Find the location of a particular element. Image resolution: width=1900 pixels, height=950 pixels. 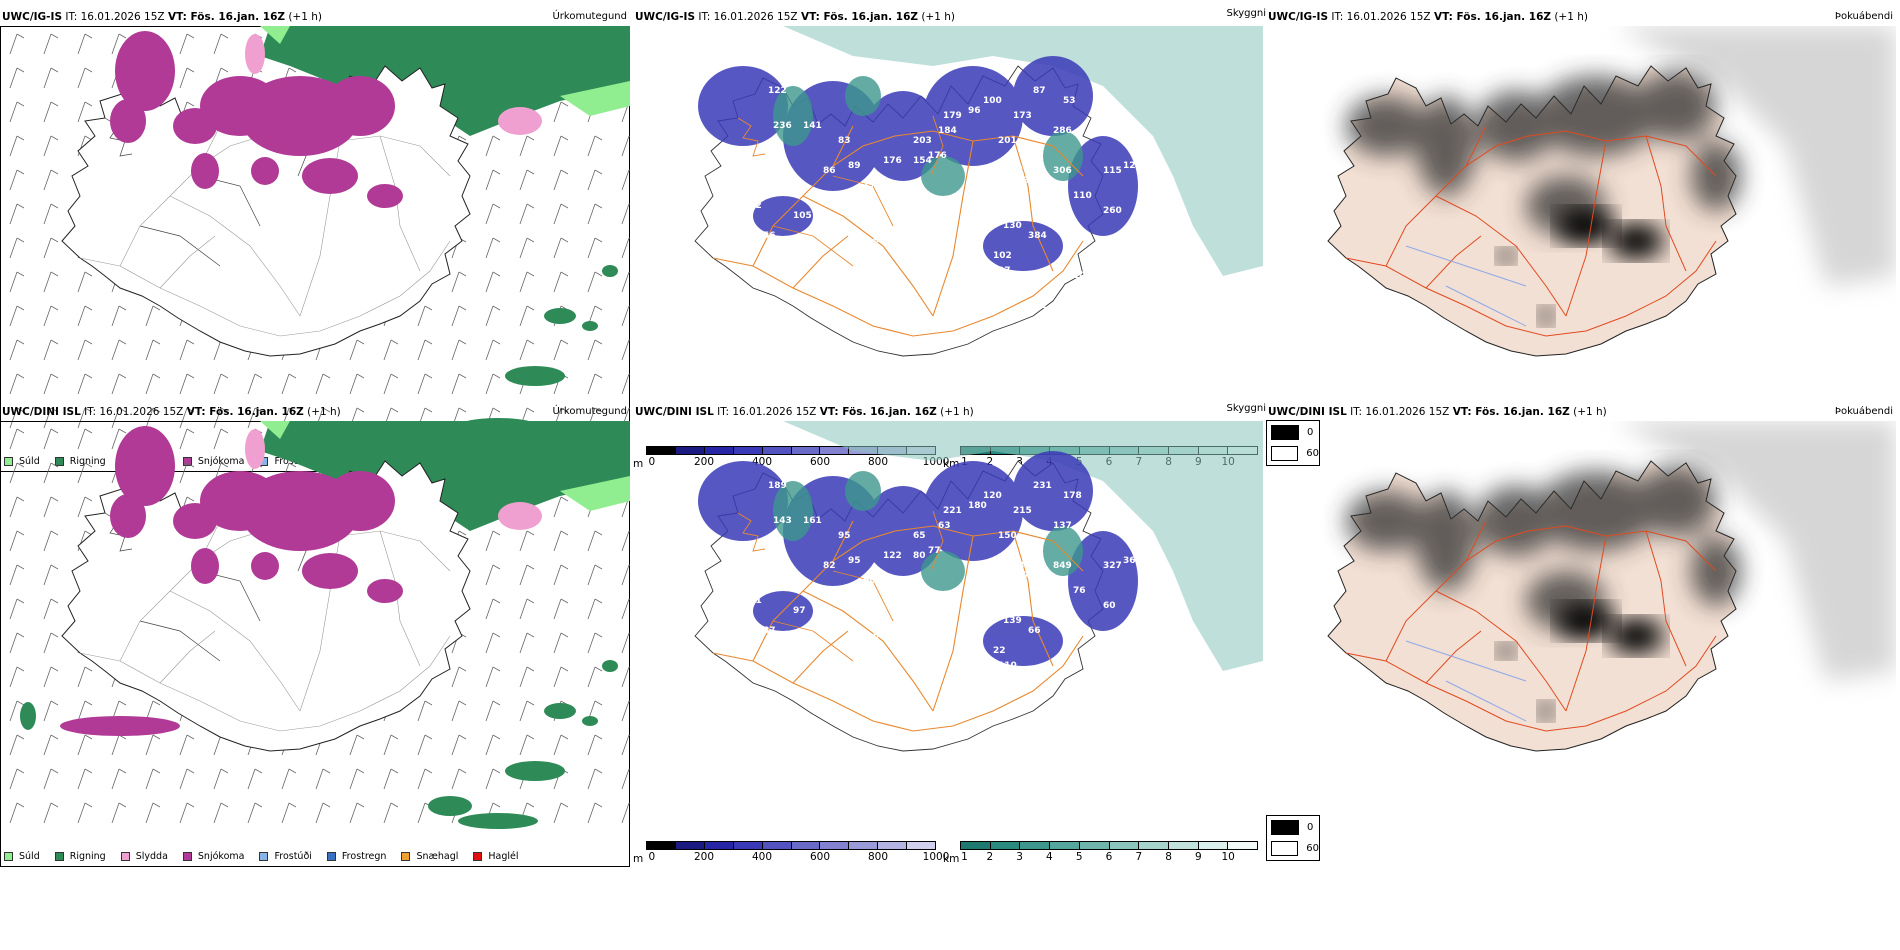

colorbar-tick-label: 10 is located at coordinates (1228, 857).